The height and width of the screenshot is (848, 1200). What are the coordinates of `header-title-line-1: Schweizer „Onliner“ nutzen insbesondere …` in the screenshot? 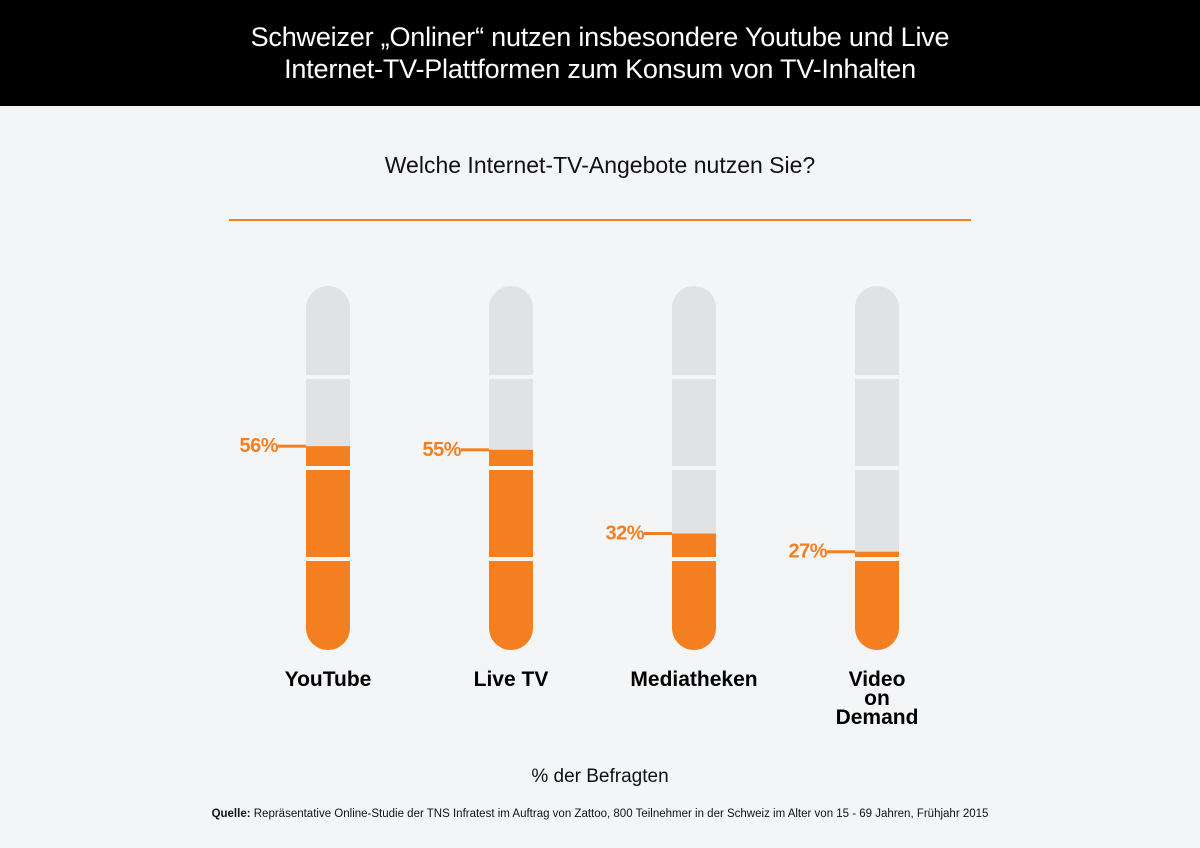 It's located at (600, 37).